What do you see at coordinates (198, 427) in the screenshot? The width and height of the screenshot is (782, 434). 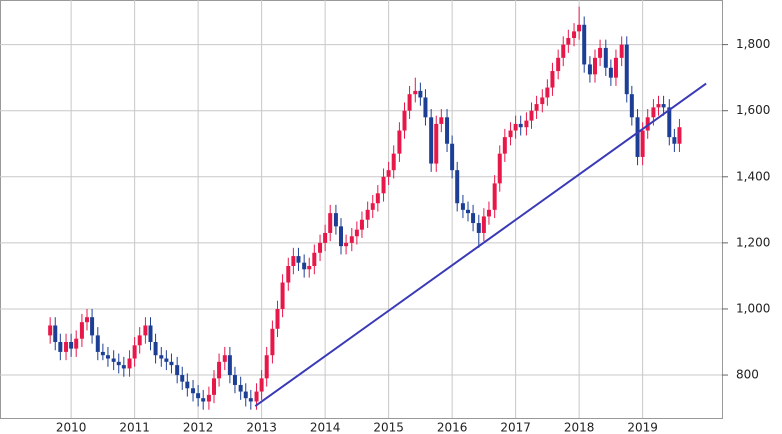 I see `x-tick-label: 2012` at bounding box center [198, 427].